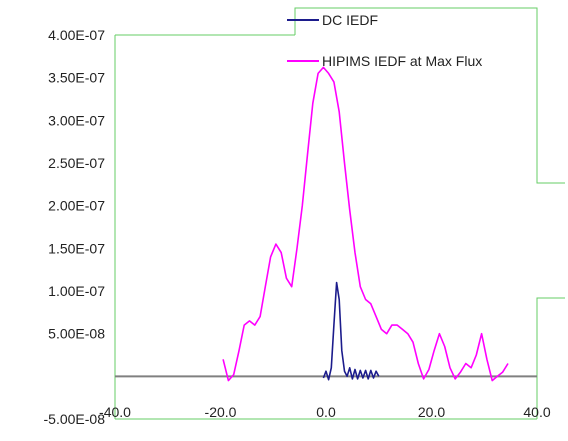 The height and width of the screenshot is (441, 568). I want to click on y-tick-label: 2.50E-07, so click(76, 163).